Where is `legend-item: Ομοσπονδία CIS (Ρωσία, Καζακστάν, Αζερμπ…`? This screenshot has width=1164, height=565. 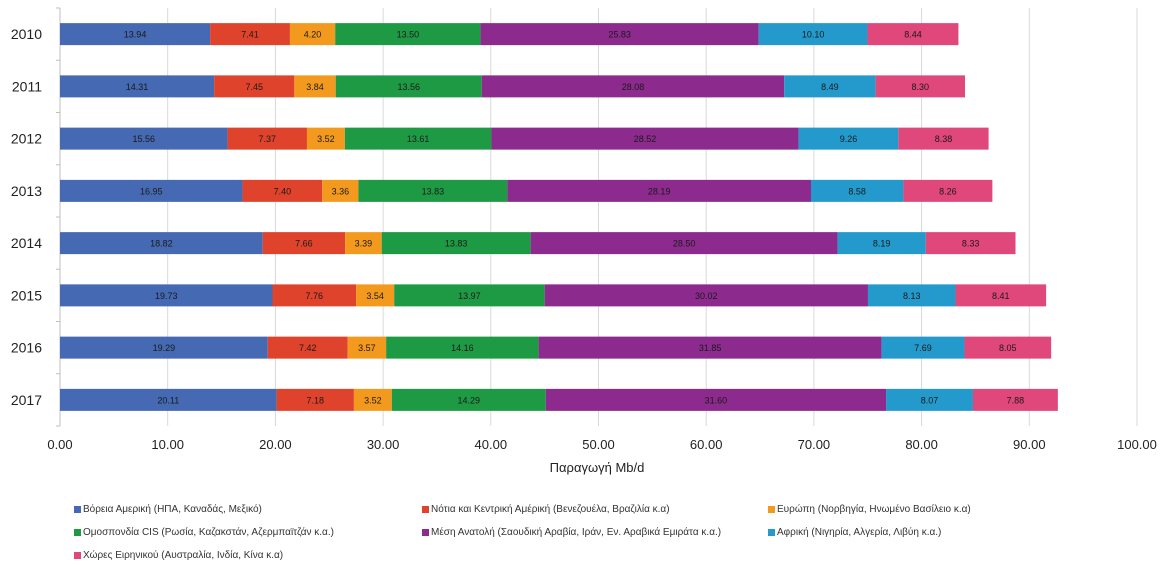
legend-item: Ομοσπονδία CIS (Ρωσία, Καζακστάν, Αζερμπ… is located at coordinates (204, 532).